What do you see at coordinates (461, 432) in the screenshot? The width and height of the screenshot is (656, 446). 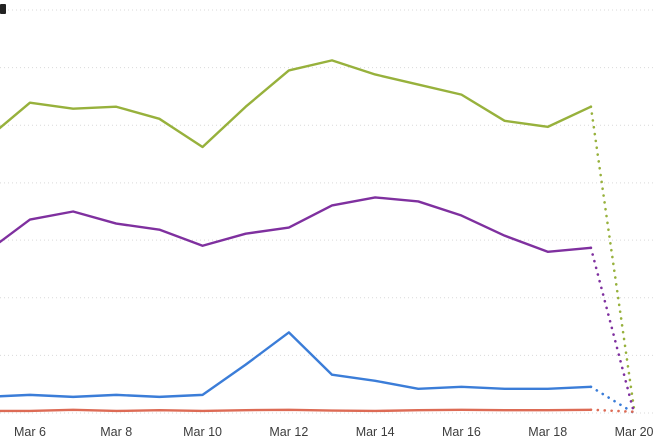 I see `x-tick-label: Mar 16` at bounding box center [461, 432].